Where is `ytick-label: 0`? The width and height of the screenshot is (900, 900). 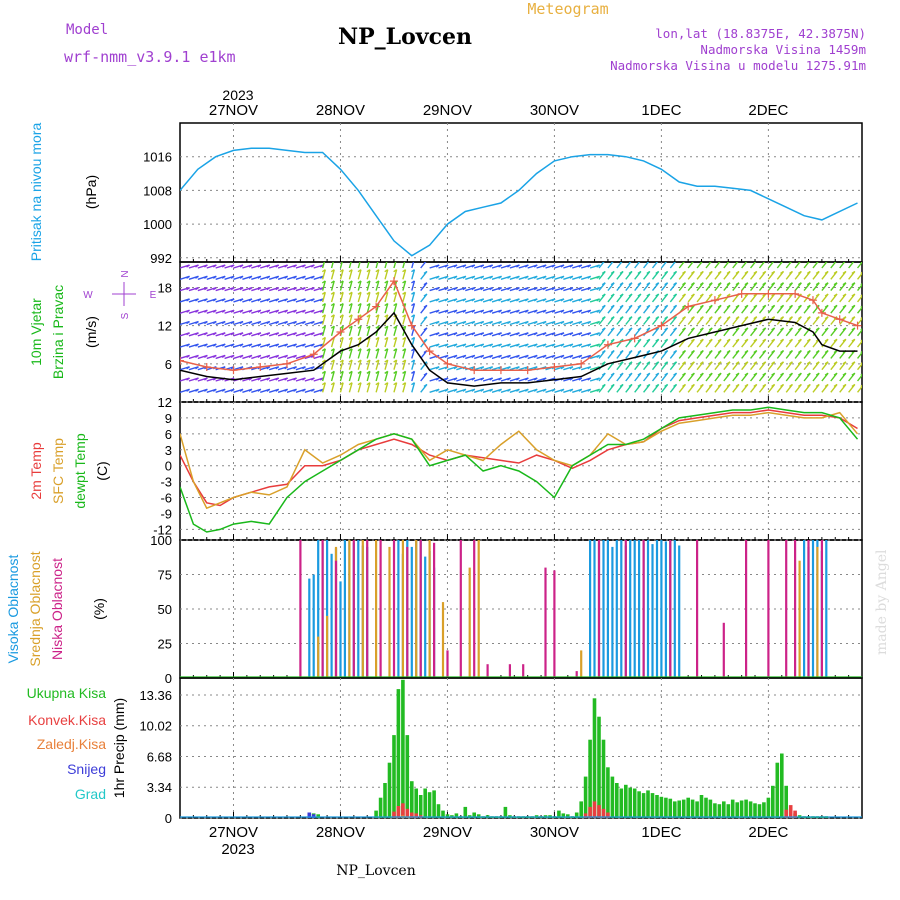
ytick-label: 0 is located at coordinates (168, 466).